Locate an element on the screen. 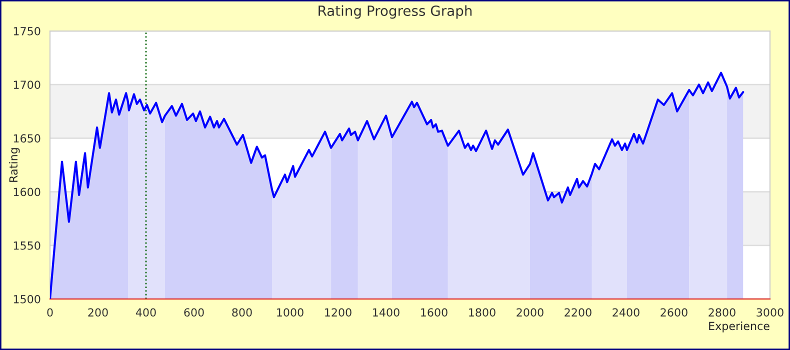 The width and height of the screenshot is (790, 350). x-tick-label: 3000 is located at coordinates (770, 312).